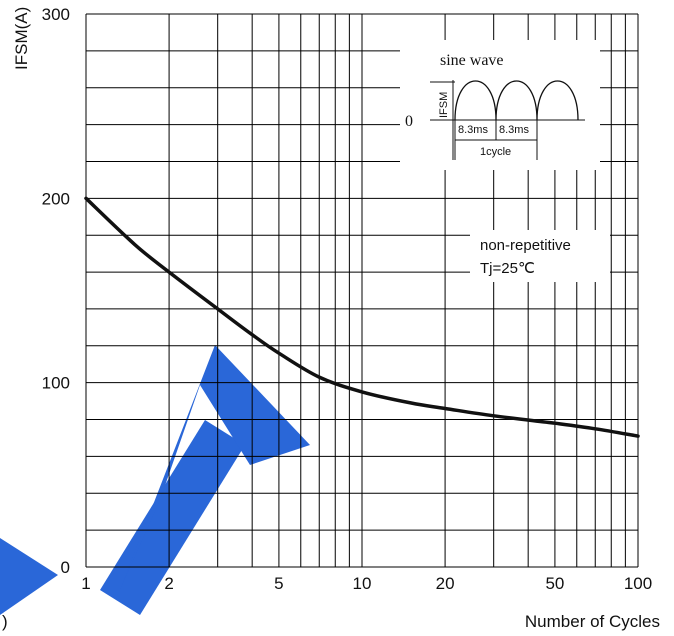  What do you see at coordinates (65, 567) in the screenshot?
I see `y-tick-label: 0` at bounding box center [65, 567].